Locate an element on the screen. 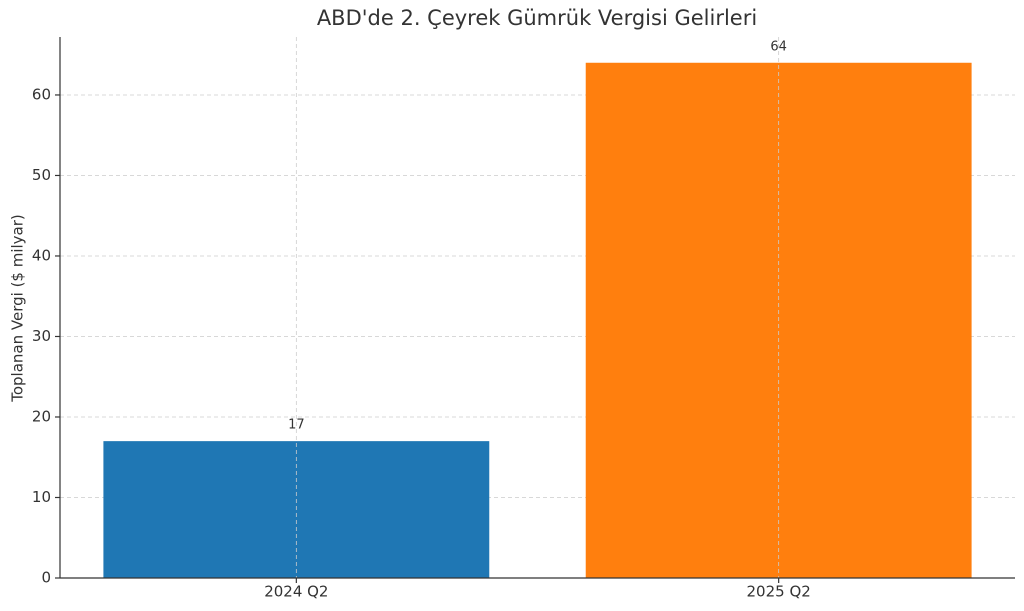 The height and width of the screenshot is (611, 1024). y-tick-label: 20 is located at coordinates (41, 416).